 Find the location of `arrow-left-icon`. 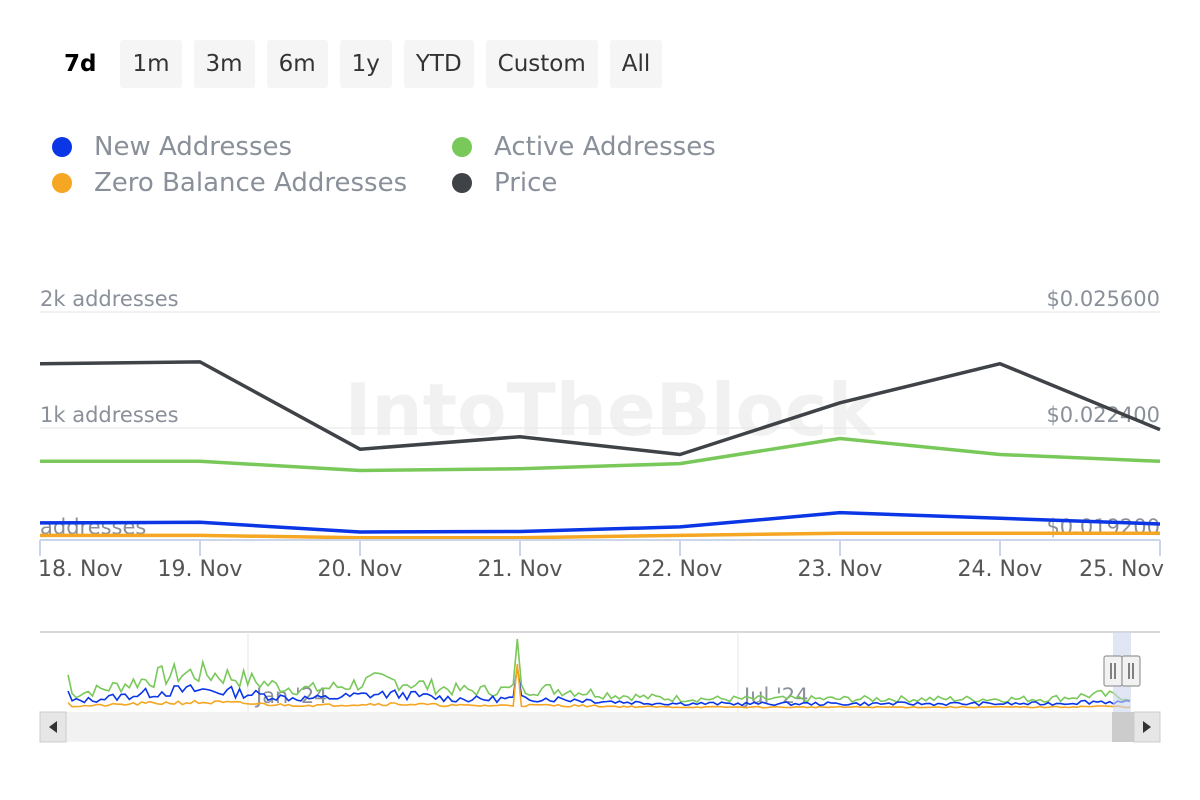

arrow-left-icon is located at coordinates (53, 727).